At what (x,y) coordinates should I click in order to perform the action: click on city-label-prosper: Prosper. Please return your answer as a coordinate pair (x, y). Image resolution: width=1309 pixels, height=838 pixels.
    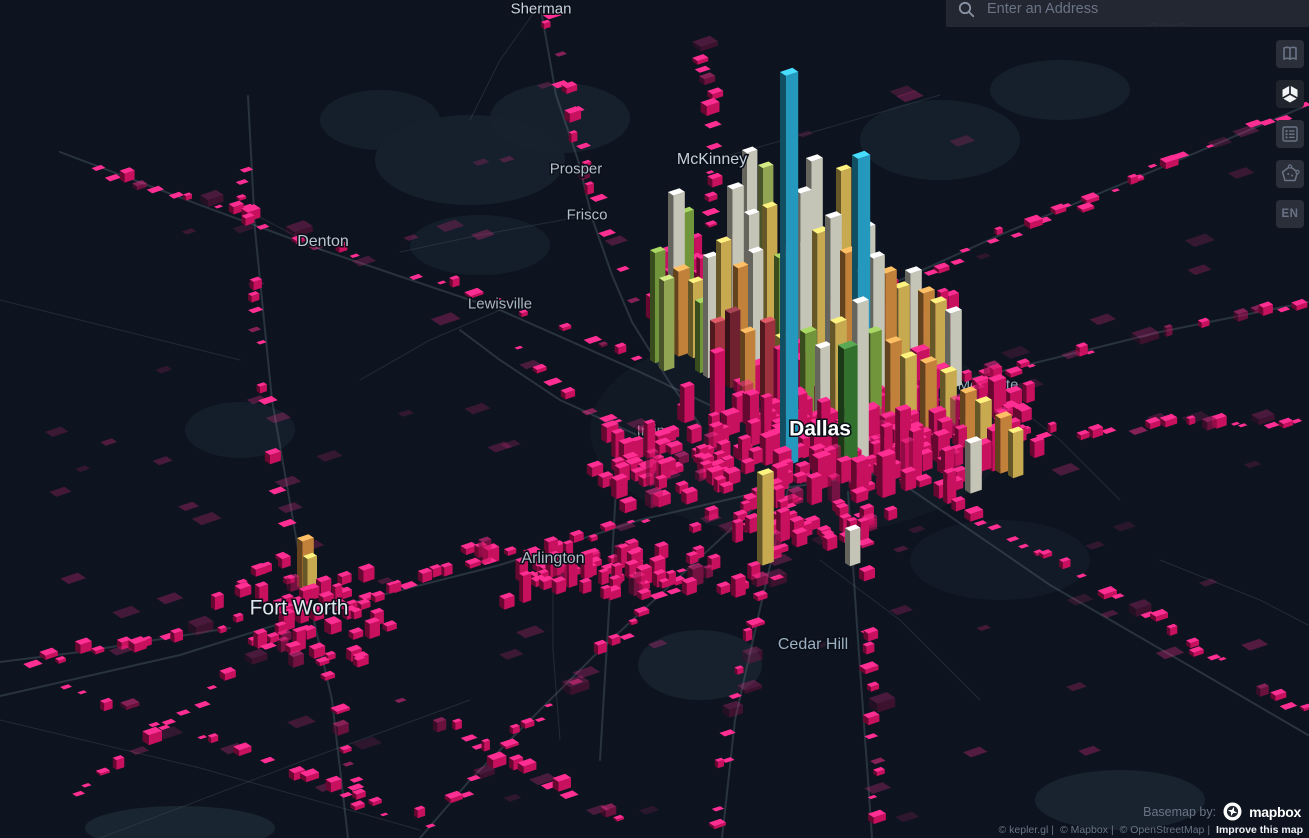
    Looking at the image, I should click on (576, 168).